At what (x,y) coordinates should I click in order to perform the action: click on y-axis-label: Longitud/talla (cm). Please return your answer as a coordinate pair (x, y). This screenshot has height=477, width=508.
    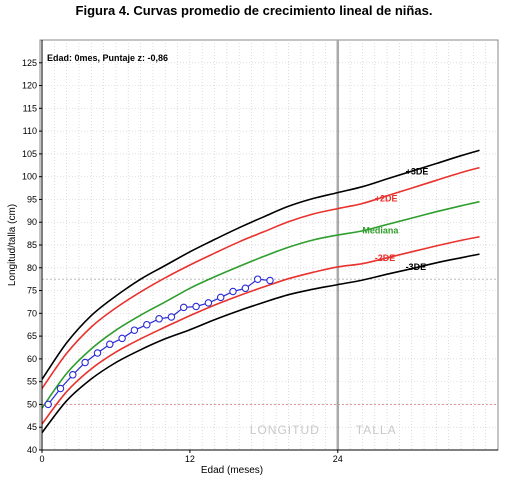
    Looking at the image, I should click on (12, 245).